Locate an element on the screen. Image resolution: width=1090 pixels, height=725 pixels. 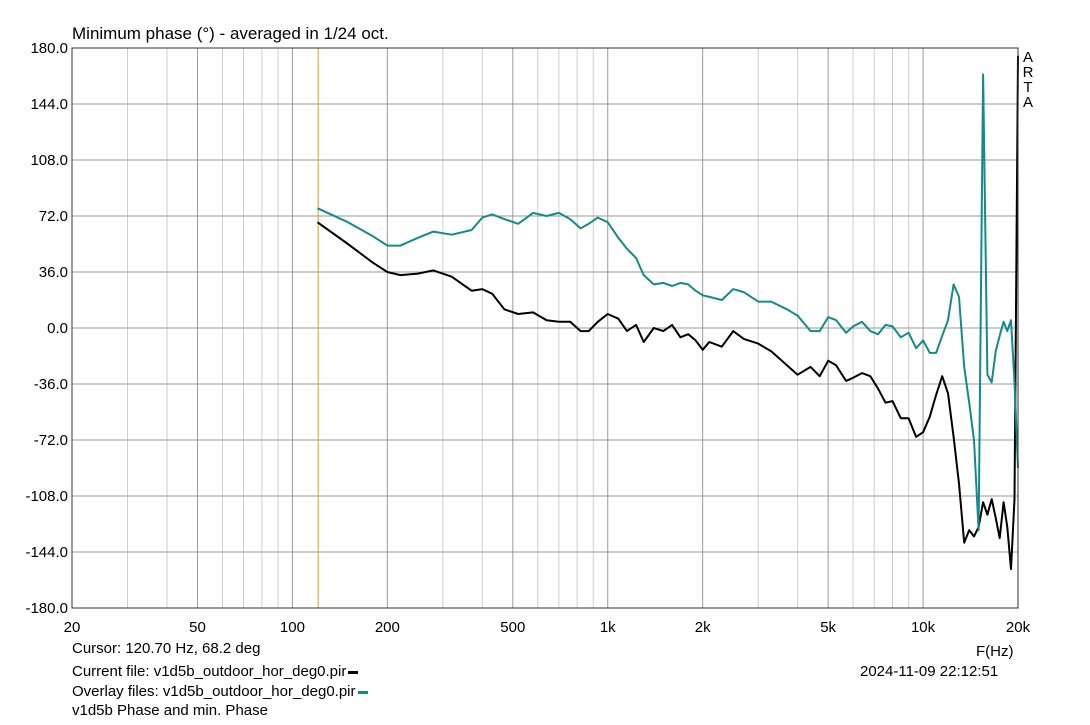
y-tick-label: -72.0 is located at coordinates (51, 440).